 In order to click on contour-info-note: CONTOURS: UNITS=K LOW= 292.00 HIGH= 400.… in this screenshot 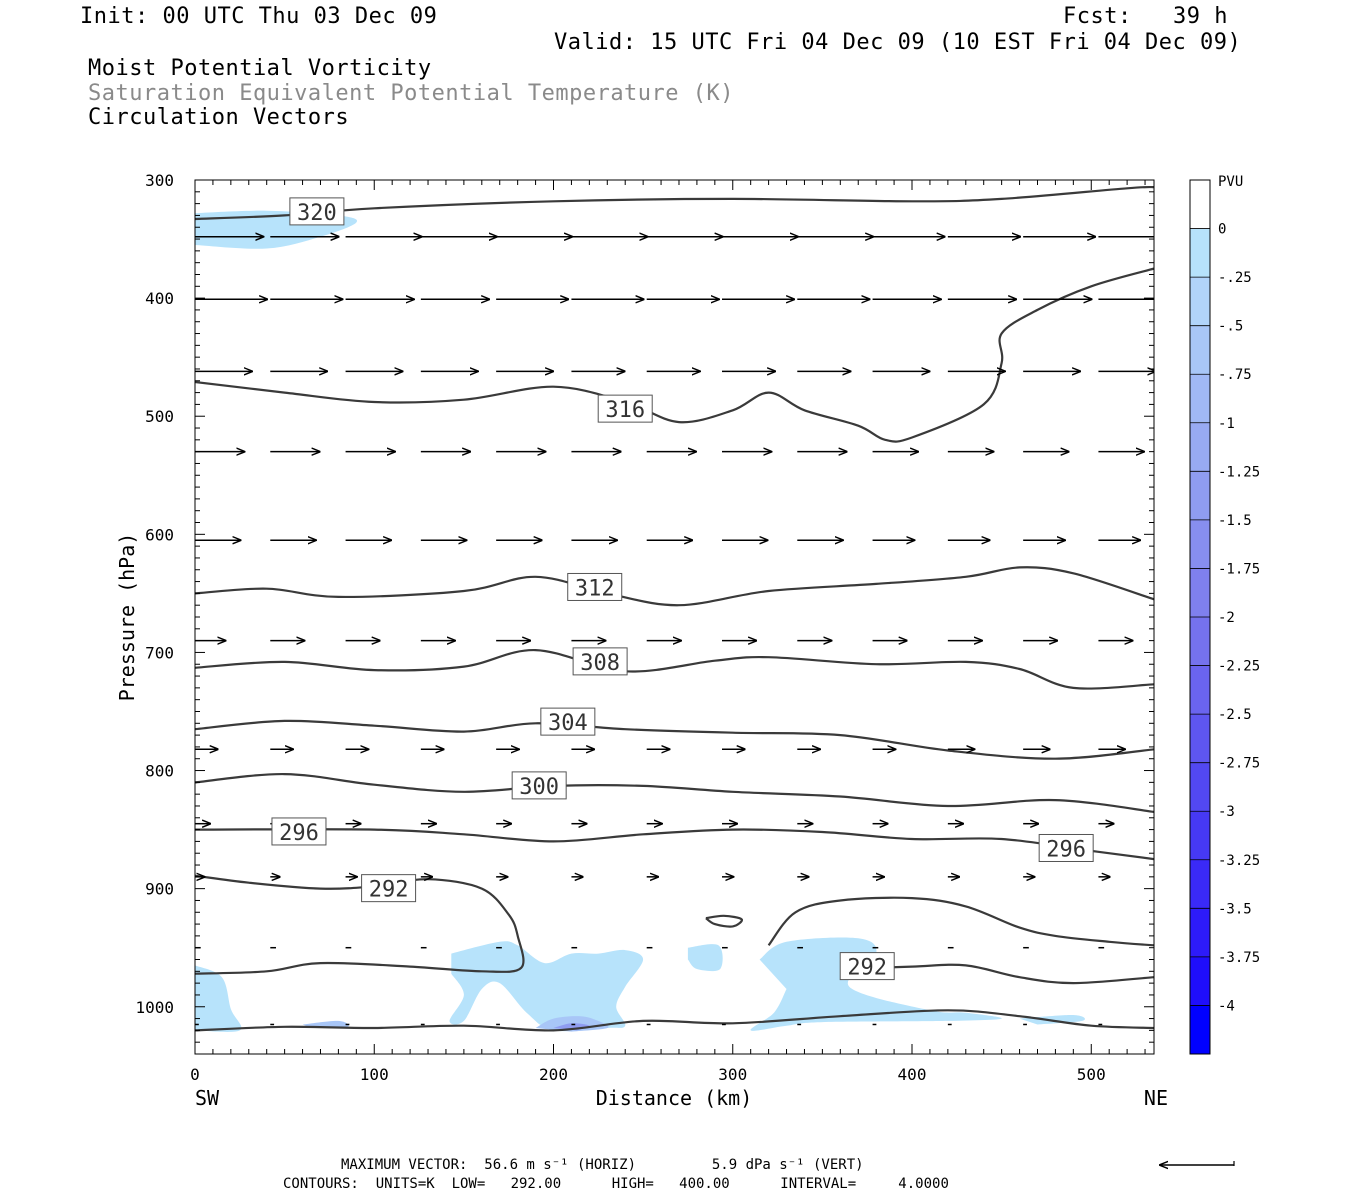, I will do `click(616, 1184)`.